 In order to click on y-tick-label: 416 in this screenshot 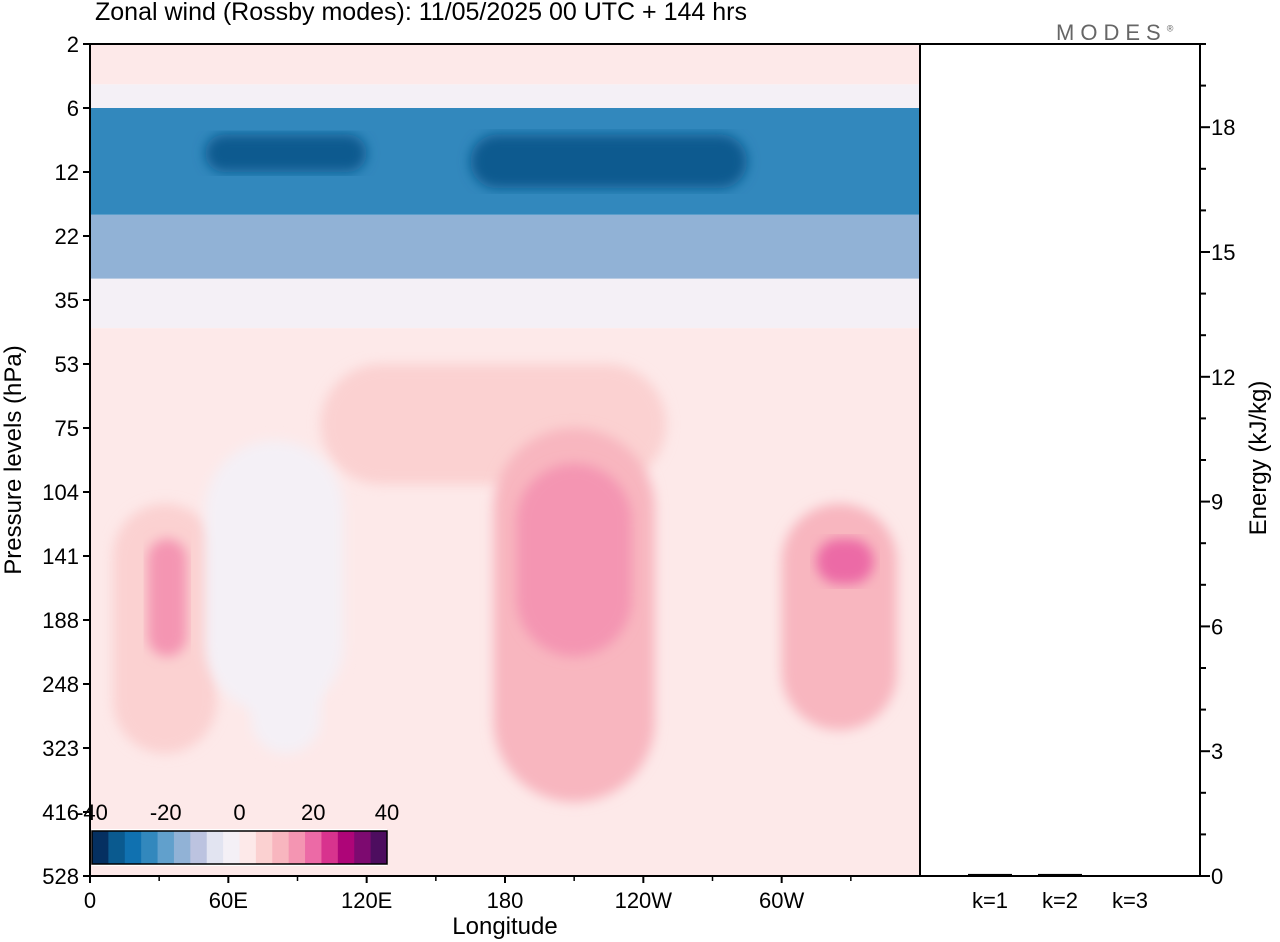, I will do `click(60, 812)`.